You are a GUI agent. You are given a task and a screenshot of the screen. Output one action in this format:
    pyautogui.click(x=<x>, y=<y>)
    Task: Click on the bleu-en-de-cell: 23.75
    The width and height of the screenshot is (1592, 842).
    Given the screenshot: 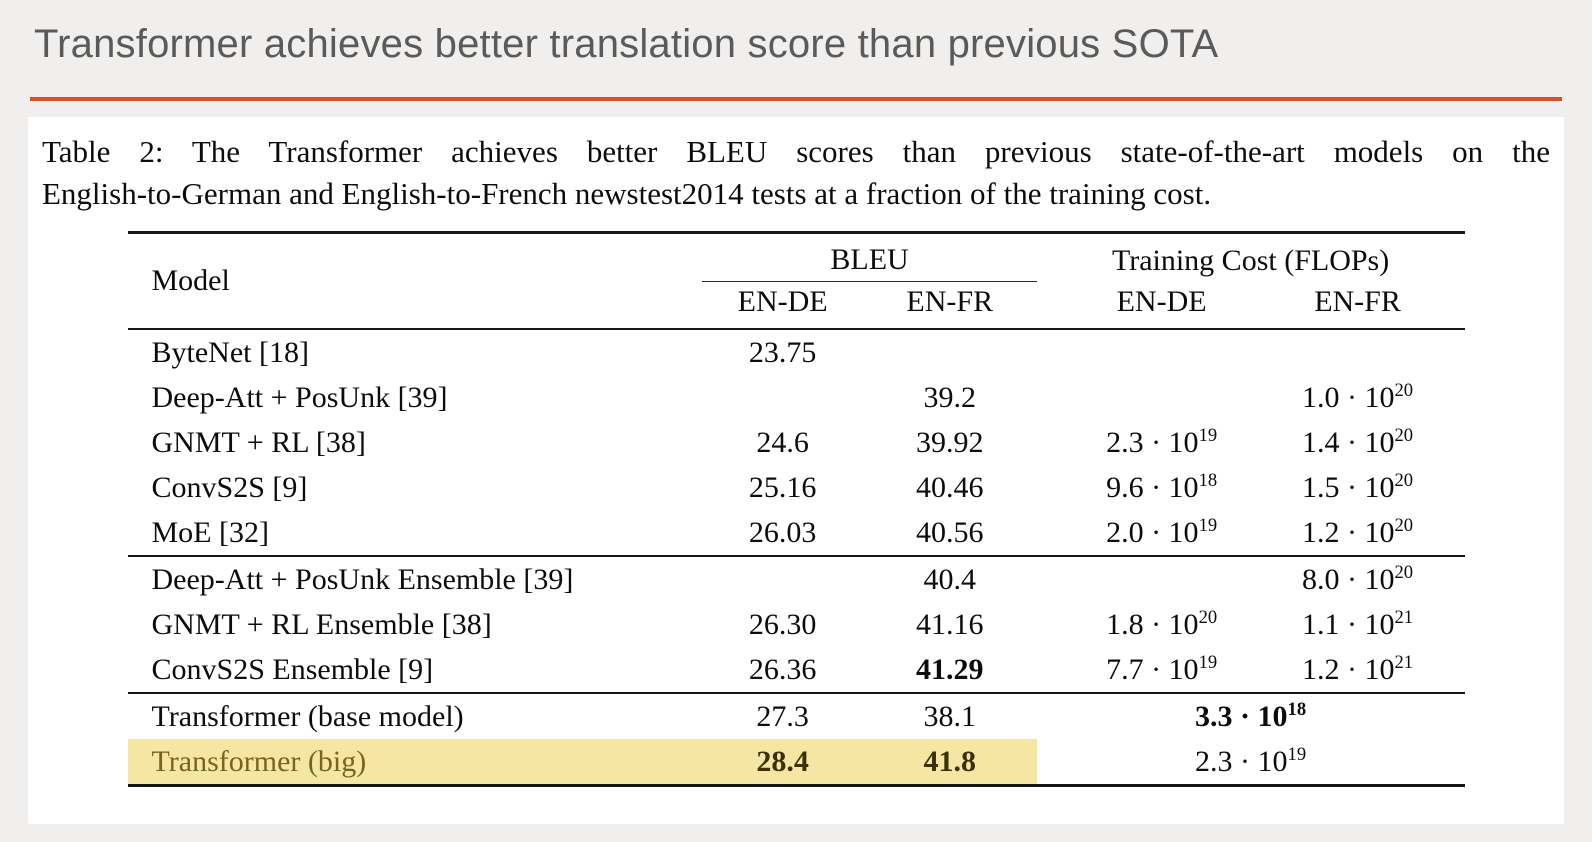 What is the action you would take?
    pyautogui.click(x=782, y=353)
    